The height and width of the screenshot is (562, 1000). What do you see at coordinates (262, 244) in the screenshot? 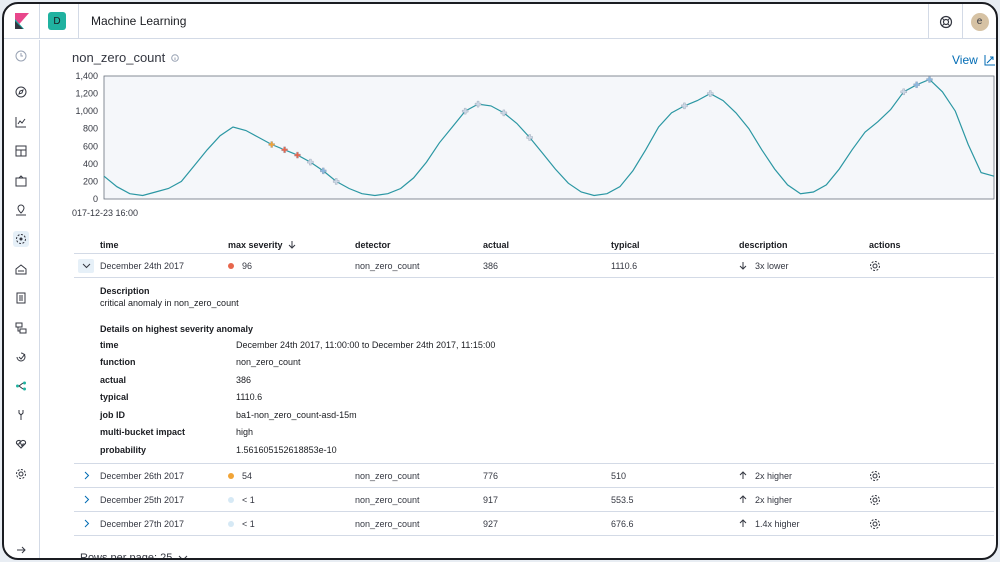
I see `col-max-severity: max severity` at bounding box center [262, 244].